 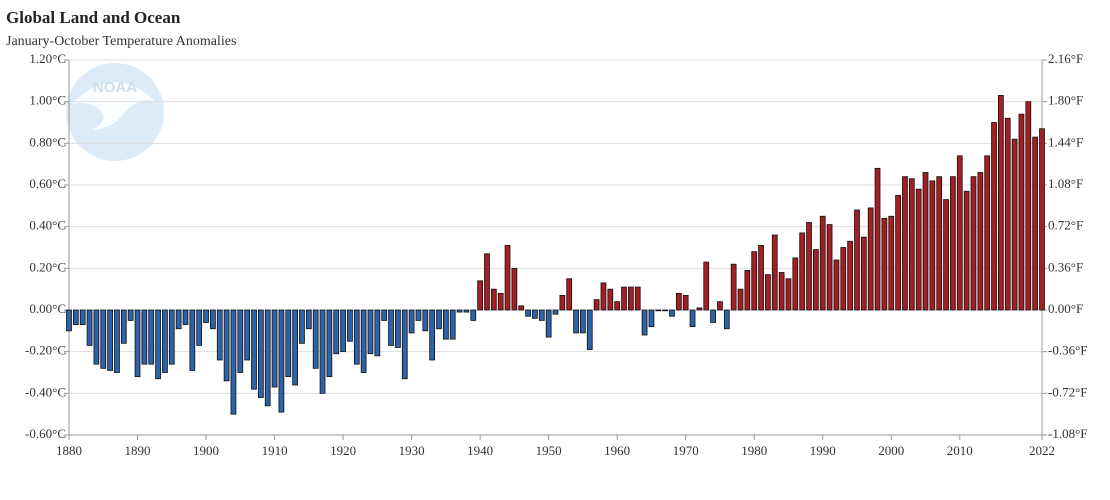 What do you see at coordinates (1068, 350) in the screenshot?
I see `y2-tick-label: -0.36°F` at bounding box center [1068, 350].